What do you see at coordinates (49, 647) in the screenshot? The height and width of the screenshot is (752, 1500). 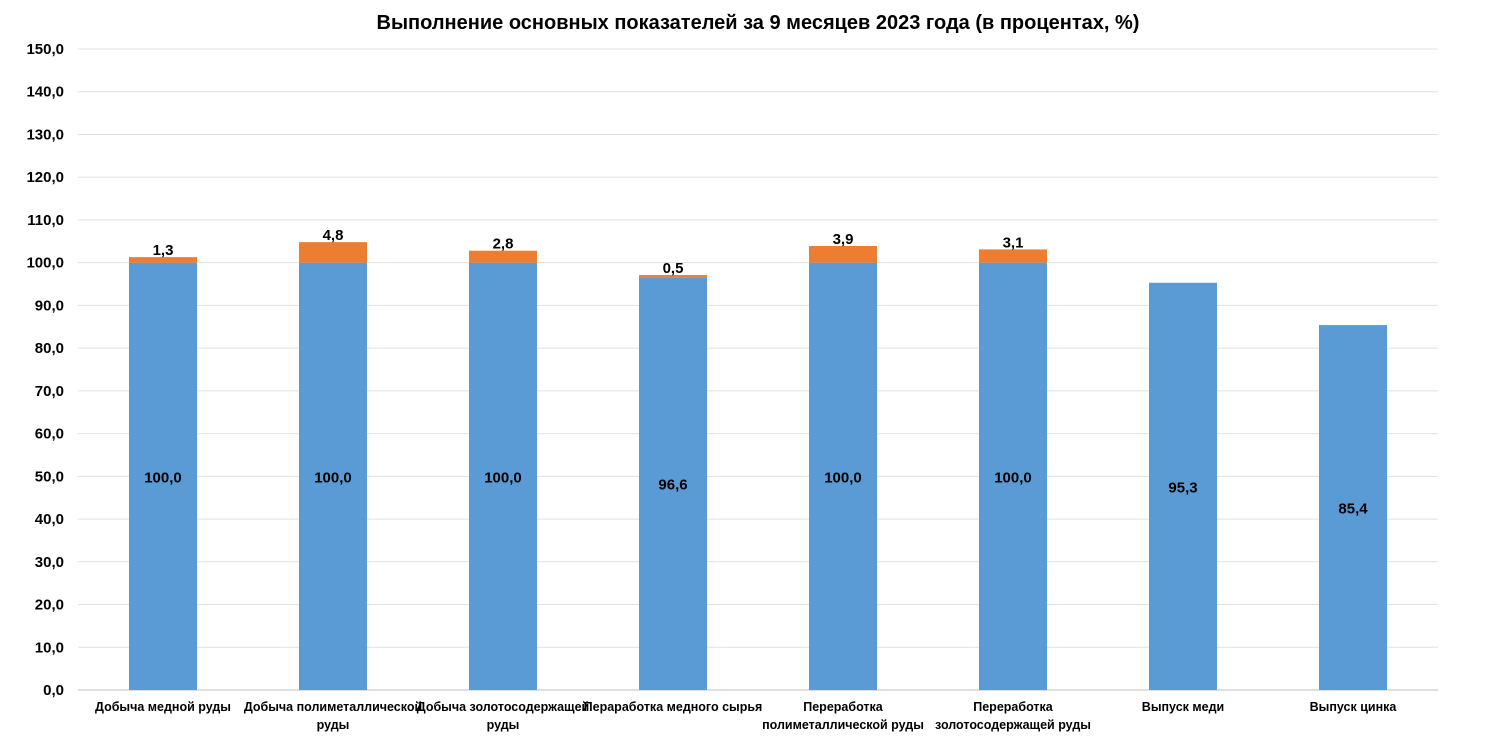 I see `y-tick-label: 10,0` at bounding box center [49, 647].